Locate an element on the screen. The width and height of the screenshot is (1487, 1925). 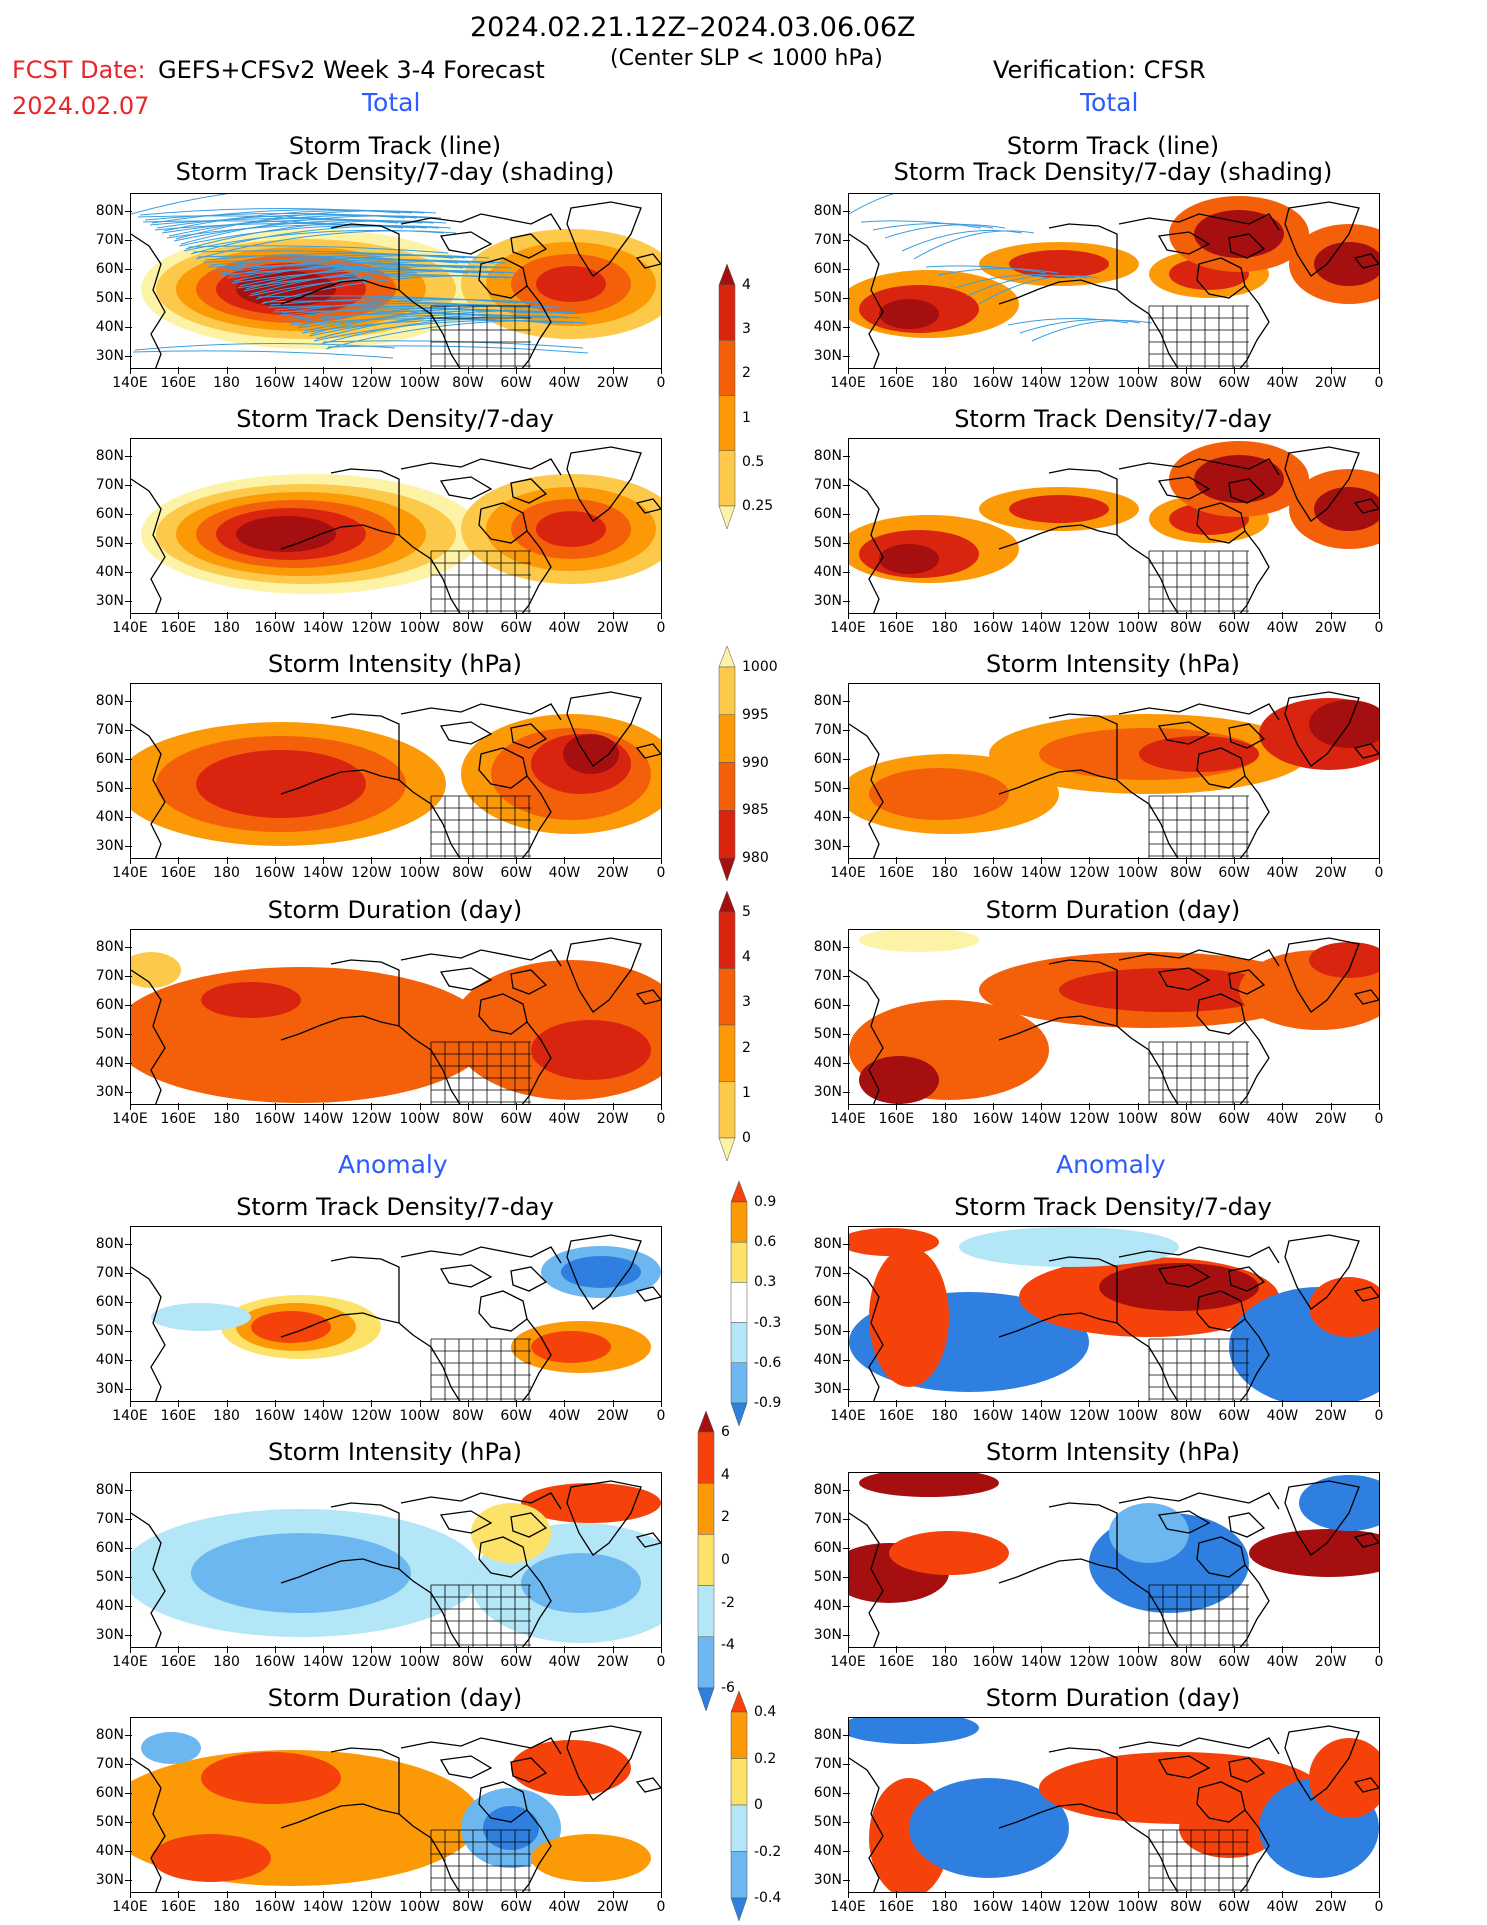
colorbar-intensity is located at coordinates (727, 763).